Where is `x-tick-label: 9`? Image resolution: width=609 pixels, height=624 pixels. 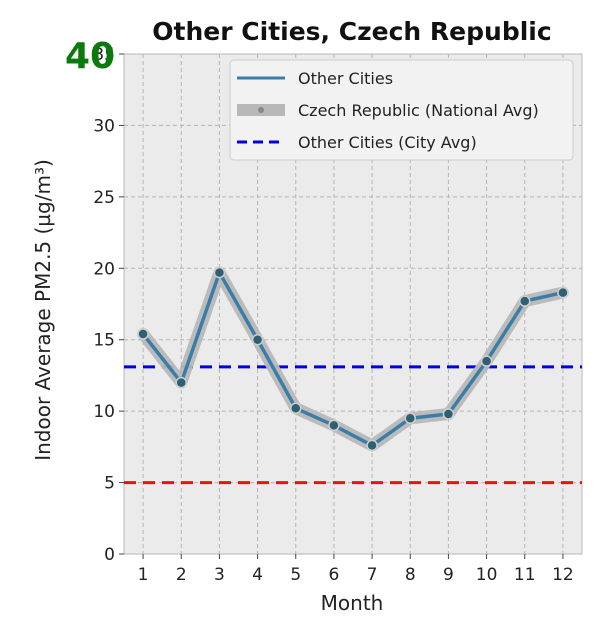 x-tick-label: 9 is located at coordinates (448, 575).